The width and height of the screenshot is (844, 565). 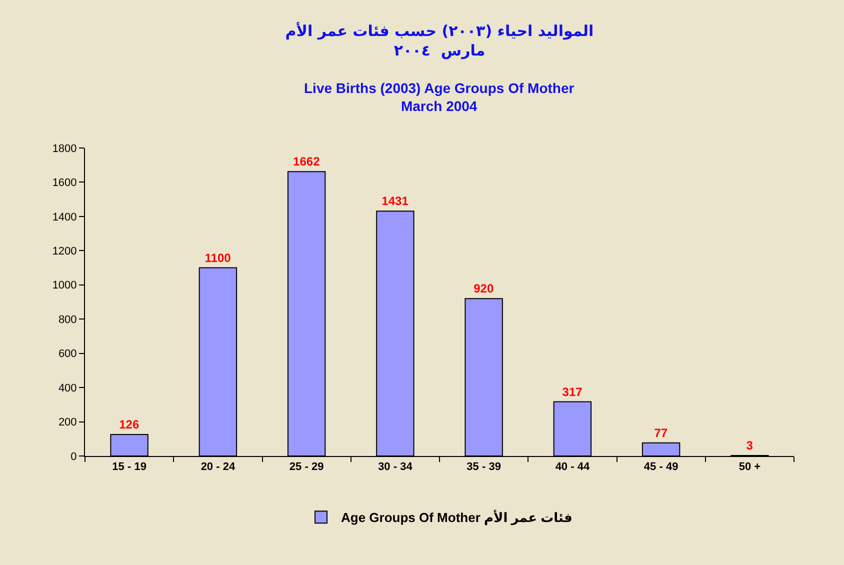 What do you see at coordinates (439, 97) in the screenshot?
I see `chart-subtitle: Live Births (2003) Age Groups Of Mother March 2004` at bounding box center [439, 97].